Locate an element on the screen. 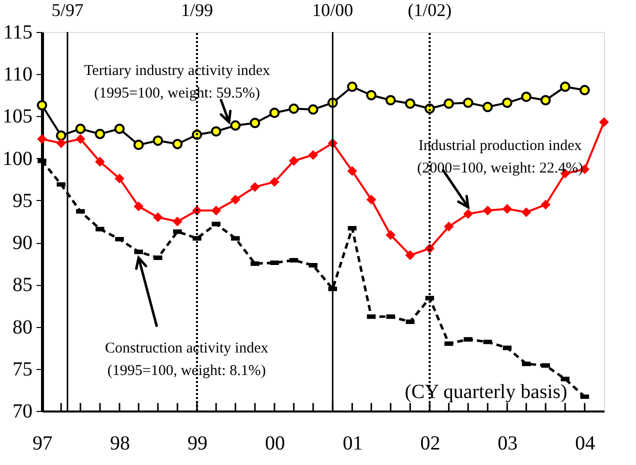 The height and width of the screenshot is (465, 636). y-tick-label: 110 is located at coordinates (17, 75).